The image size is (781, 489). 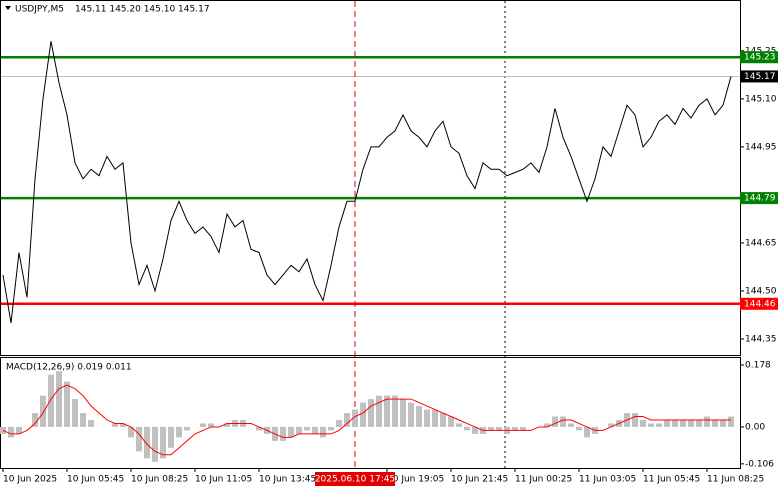 I want to click on crosshair-label-box, so click(x=355, y=479).